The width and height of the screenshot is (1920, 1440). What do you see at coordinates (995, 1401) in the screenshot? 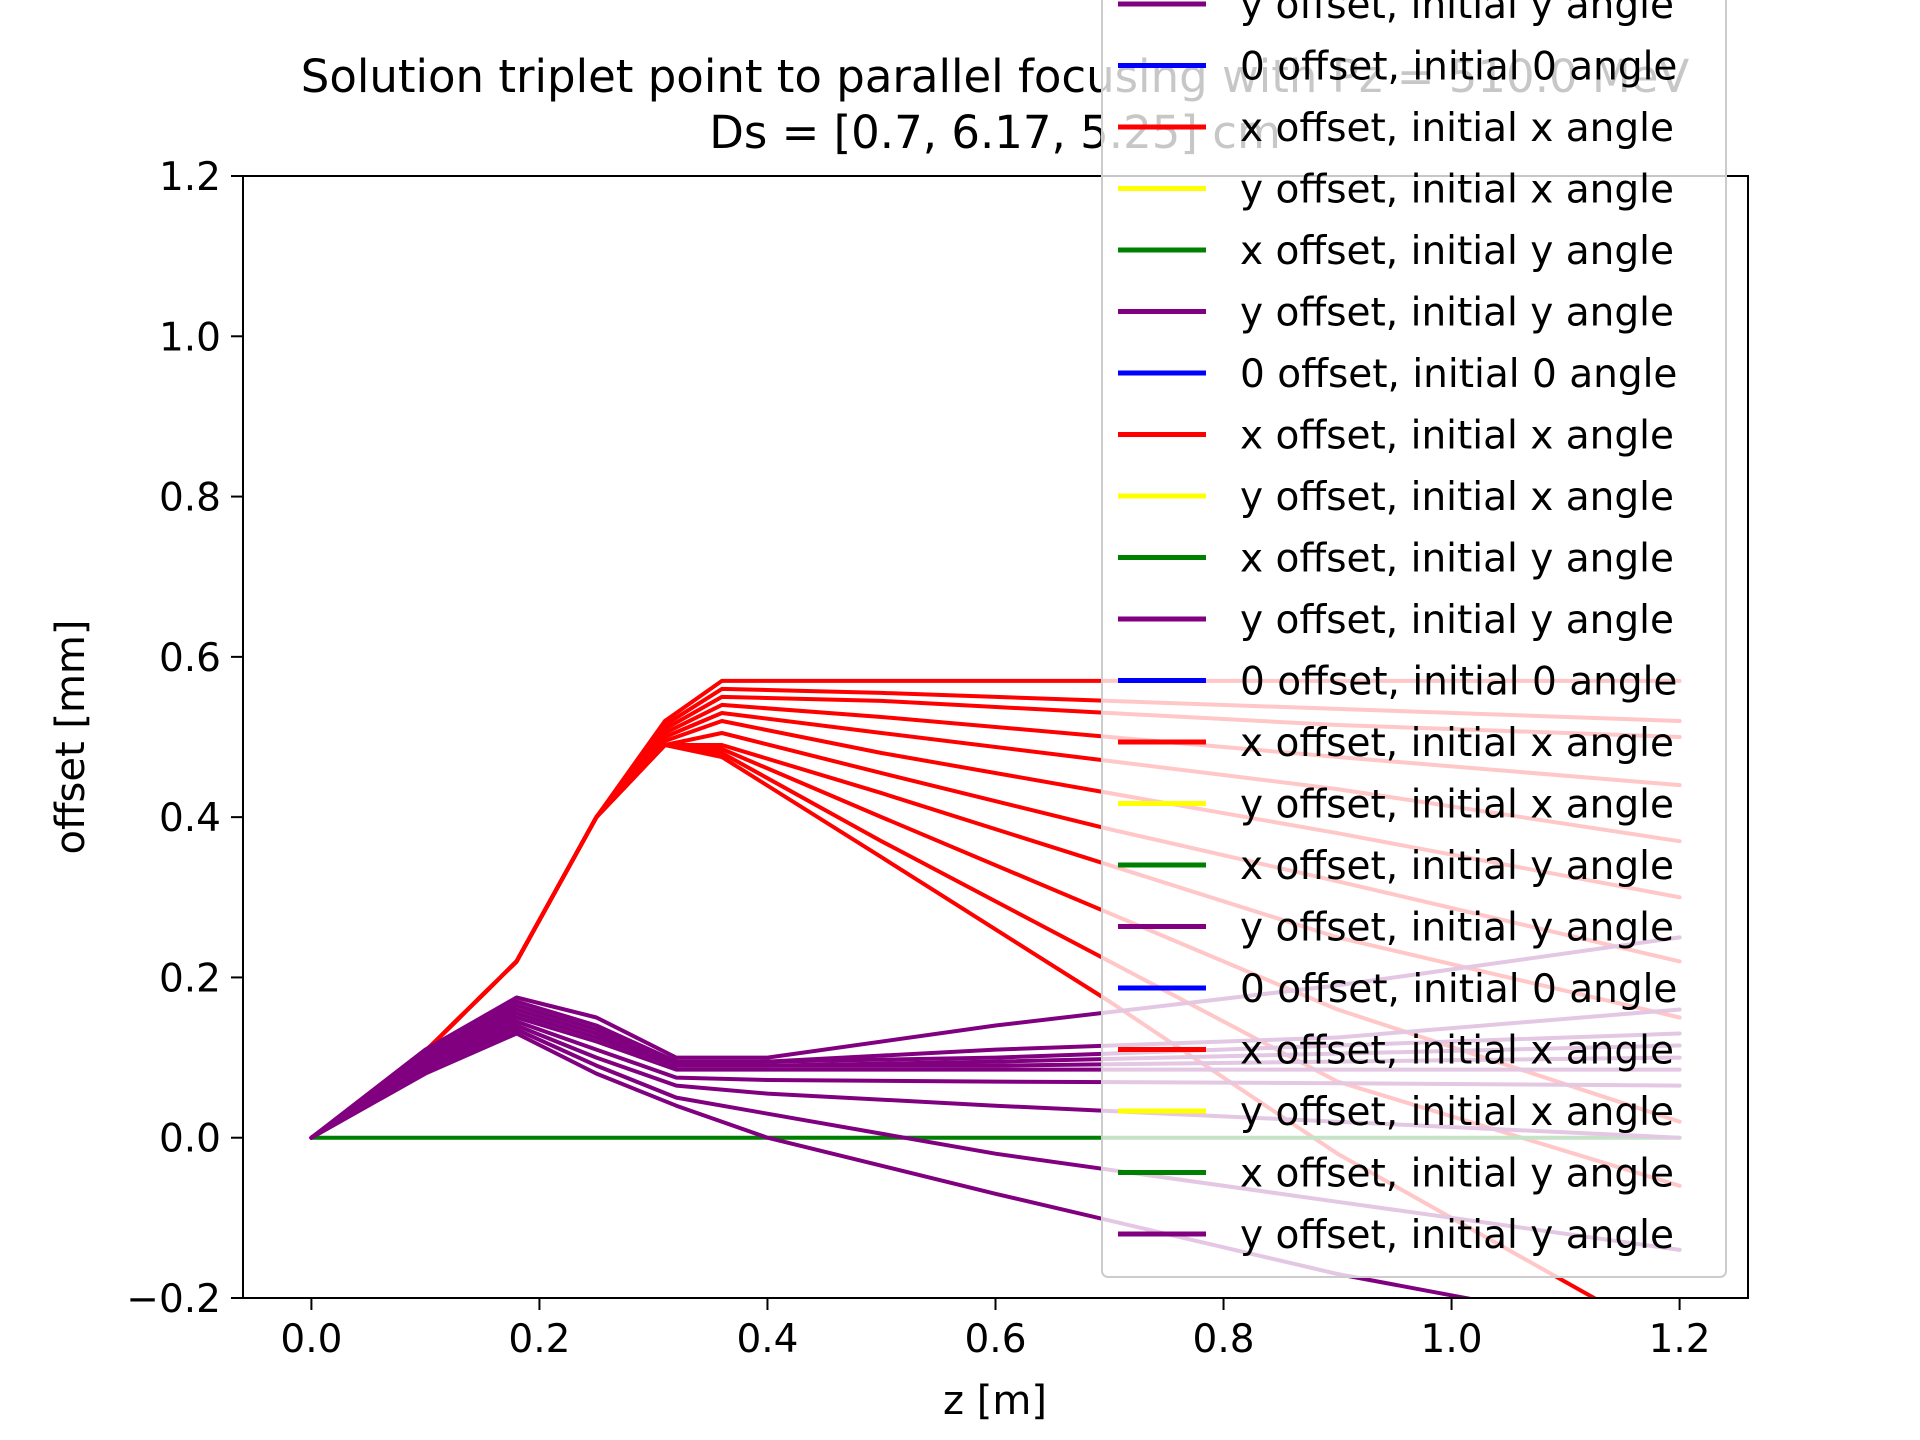
I see `x-axis-label: z [m]` at bounding box center [995, 1401].